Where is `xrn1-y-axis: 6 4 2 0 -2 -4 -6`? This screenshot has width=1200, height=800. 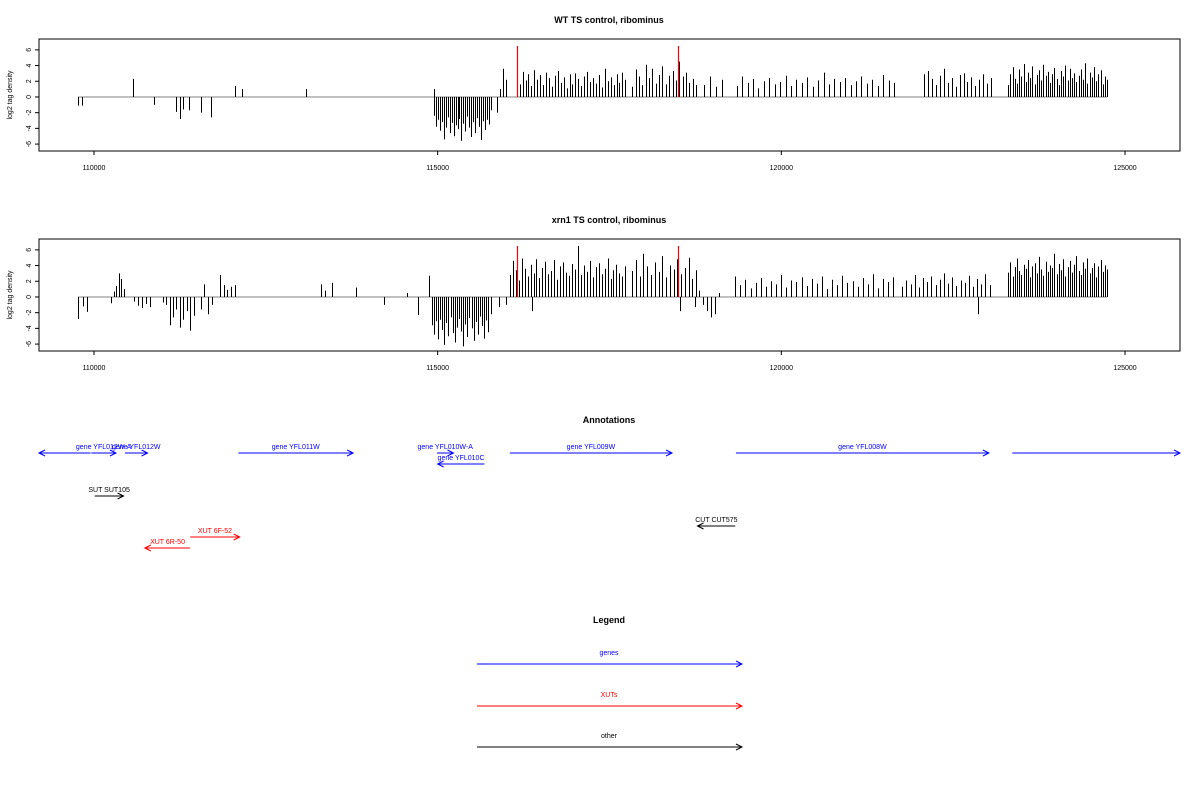 xrn1-y-axis: 6 4 2 0 -2 -4 -6 is located at coordinates (32, 297).